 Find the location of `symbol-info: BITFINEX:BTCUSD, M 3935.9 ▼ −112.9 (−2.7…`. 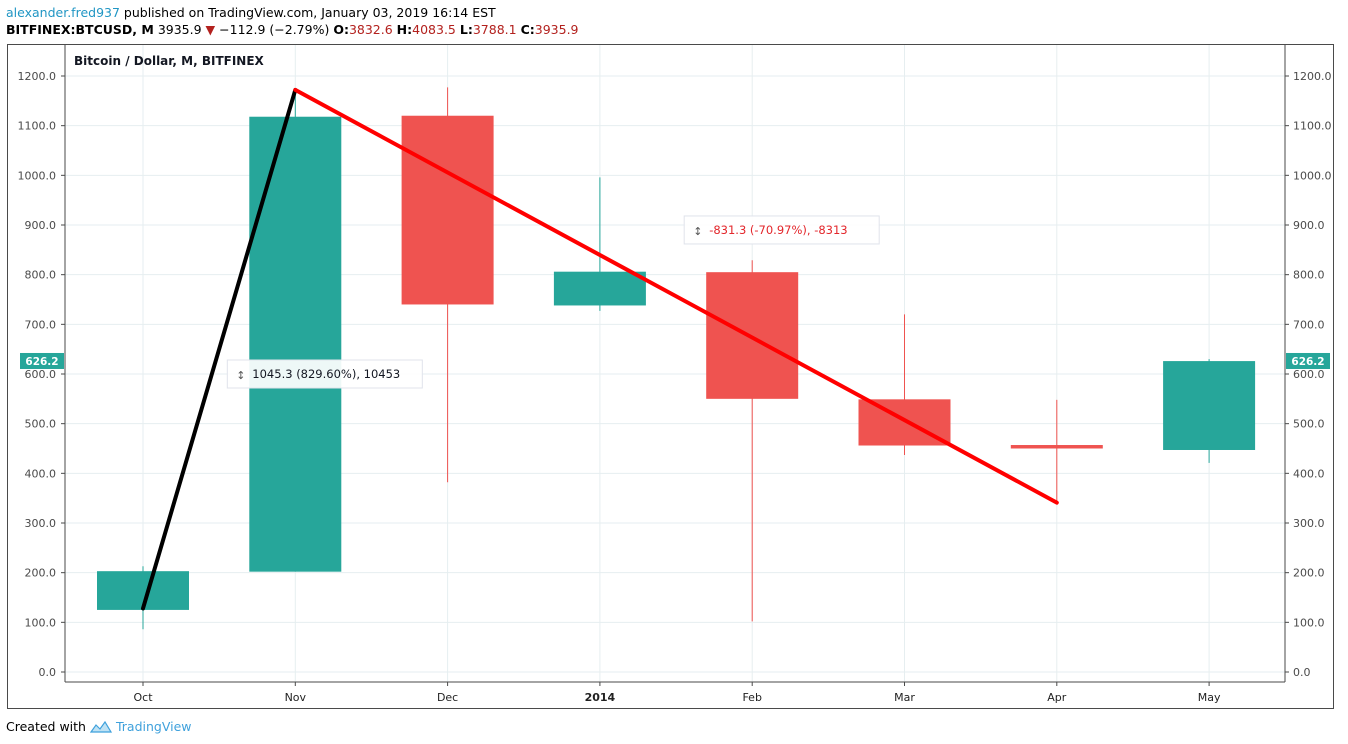

symbol-info: BITFINEX:BTCUSD, M 3935.9 ▼ −112.9 (−2.7… is located at coordinates (292, 30).